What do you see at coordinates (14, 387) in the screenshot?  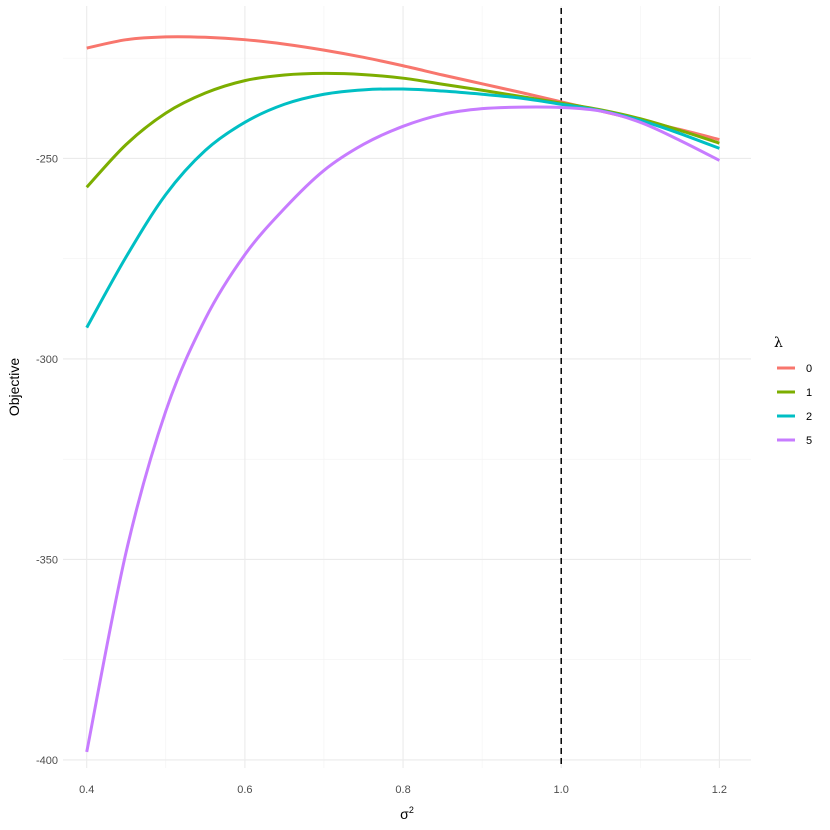 I see `y-axis-title: Objective` at bounding box center [14, 387].